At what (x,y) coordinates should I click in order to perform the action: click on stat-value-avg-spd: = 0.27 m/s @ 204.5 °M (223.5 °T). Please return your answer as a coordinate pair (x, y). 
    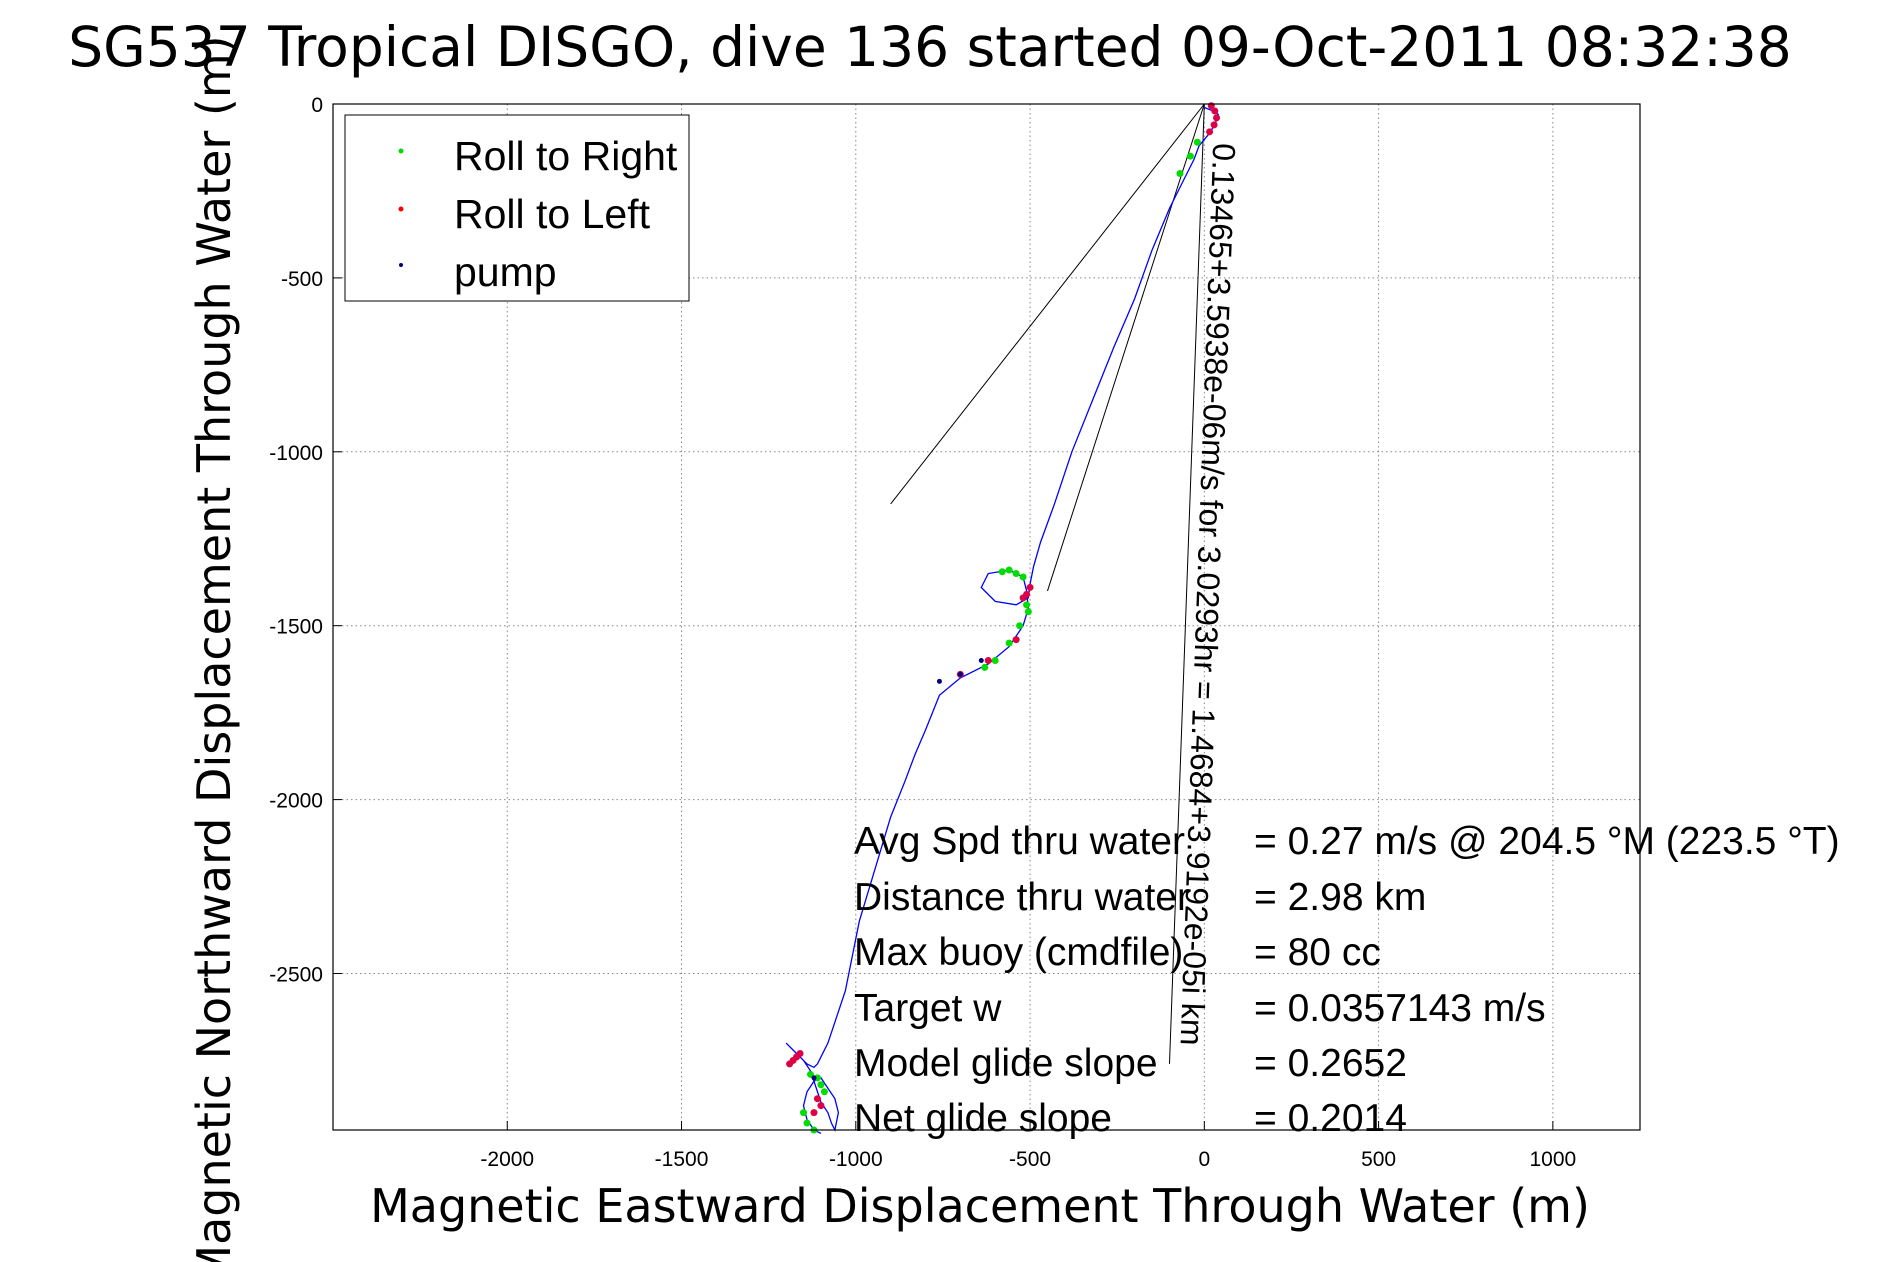
    Looking at the image, I should click on (1547, 841).